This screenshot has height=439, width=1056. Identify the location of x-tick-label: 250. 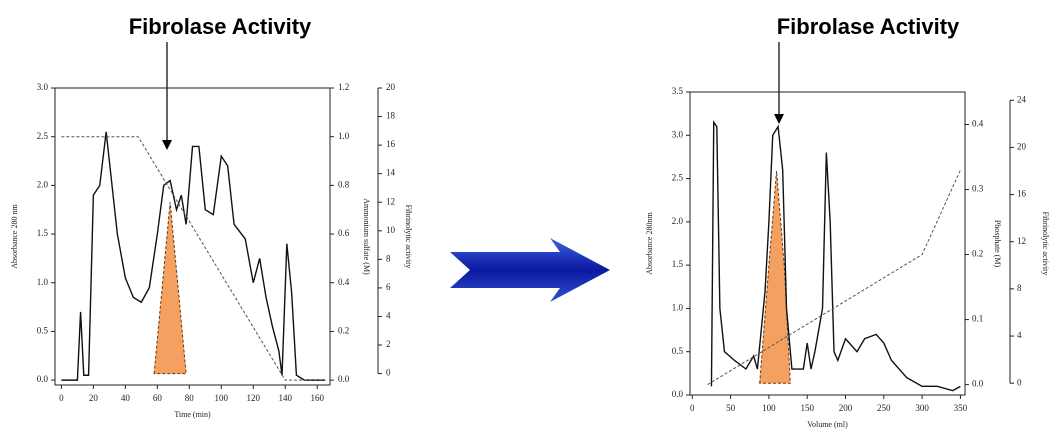
(884, 408).